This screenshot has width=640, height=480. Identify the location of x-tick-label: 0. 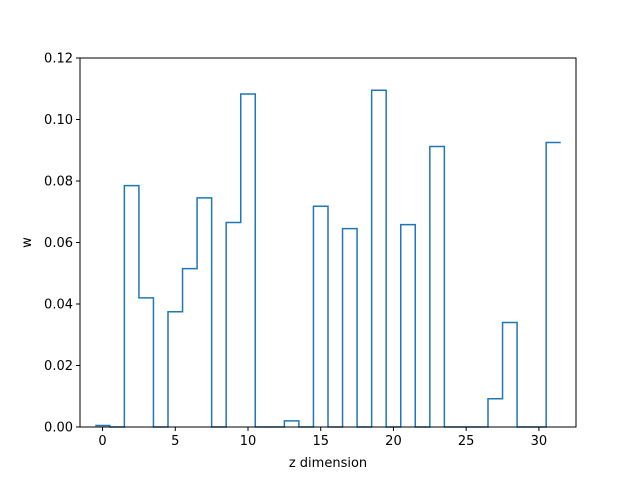
(102, 441).